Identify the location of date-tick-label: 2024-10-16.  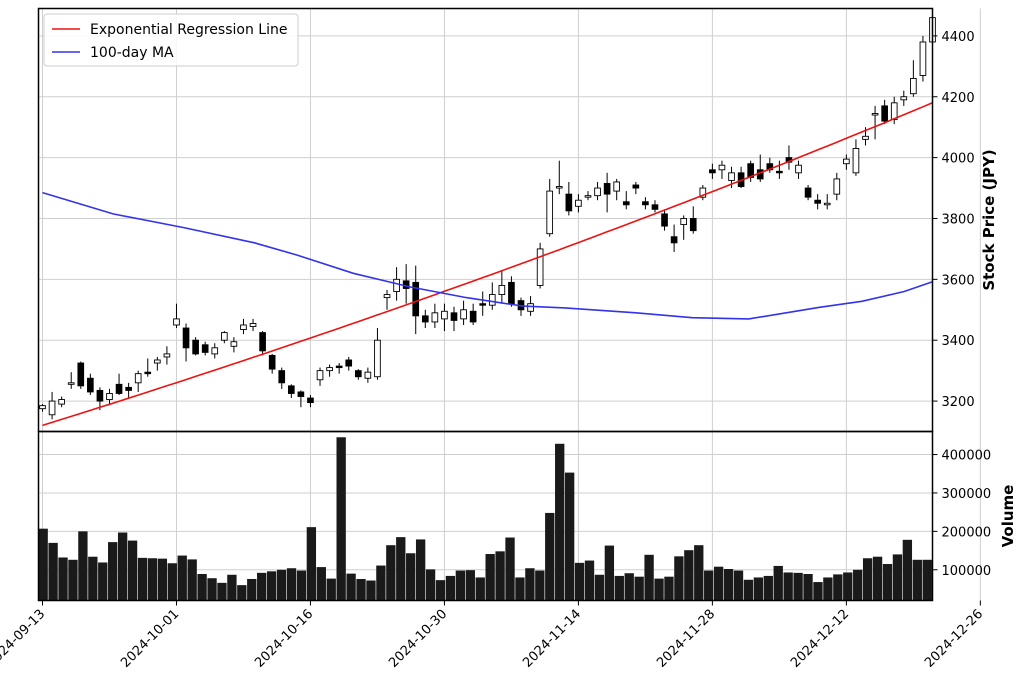
(284, 639).